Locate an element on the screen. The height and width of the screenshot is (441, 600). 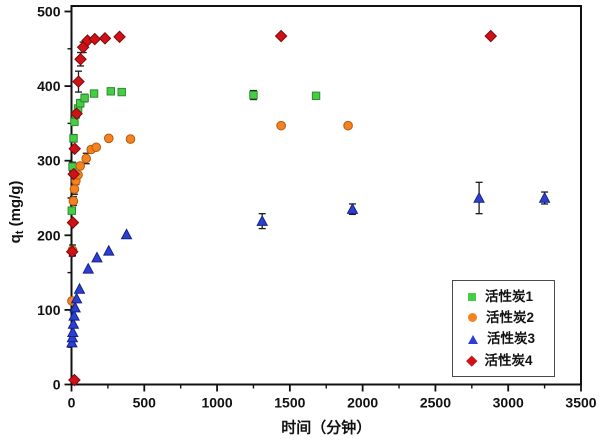
y-tick-label: 100 is located at coordinates (49, 310).